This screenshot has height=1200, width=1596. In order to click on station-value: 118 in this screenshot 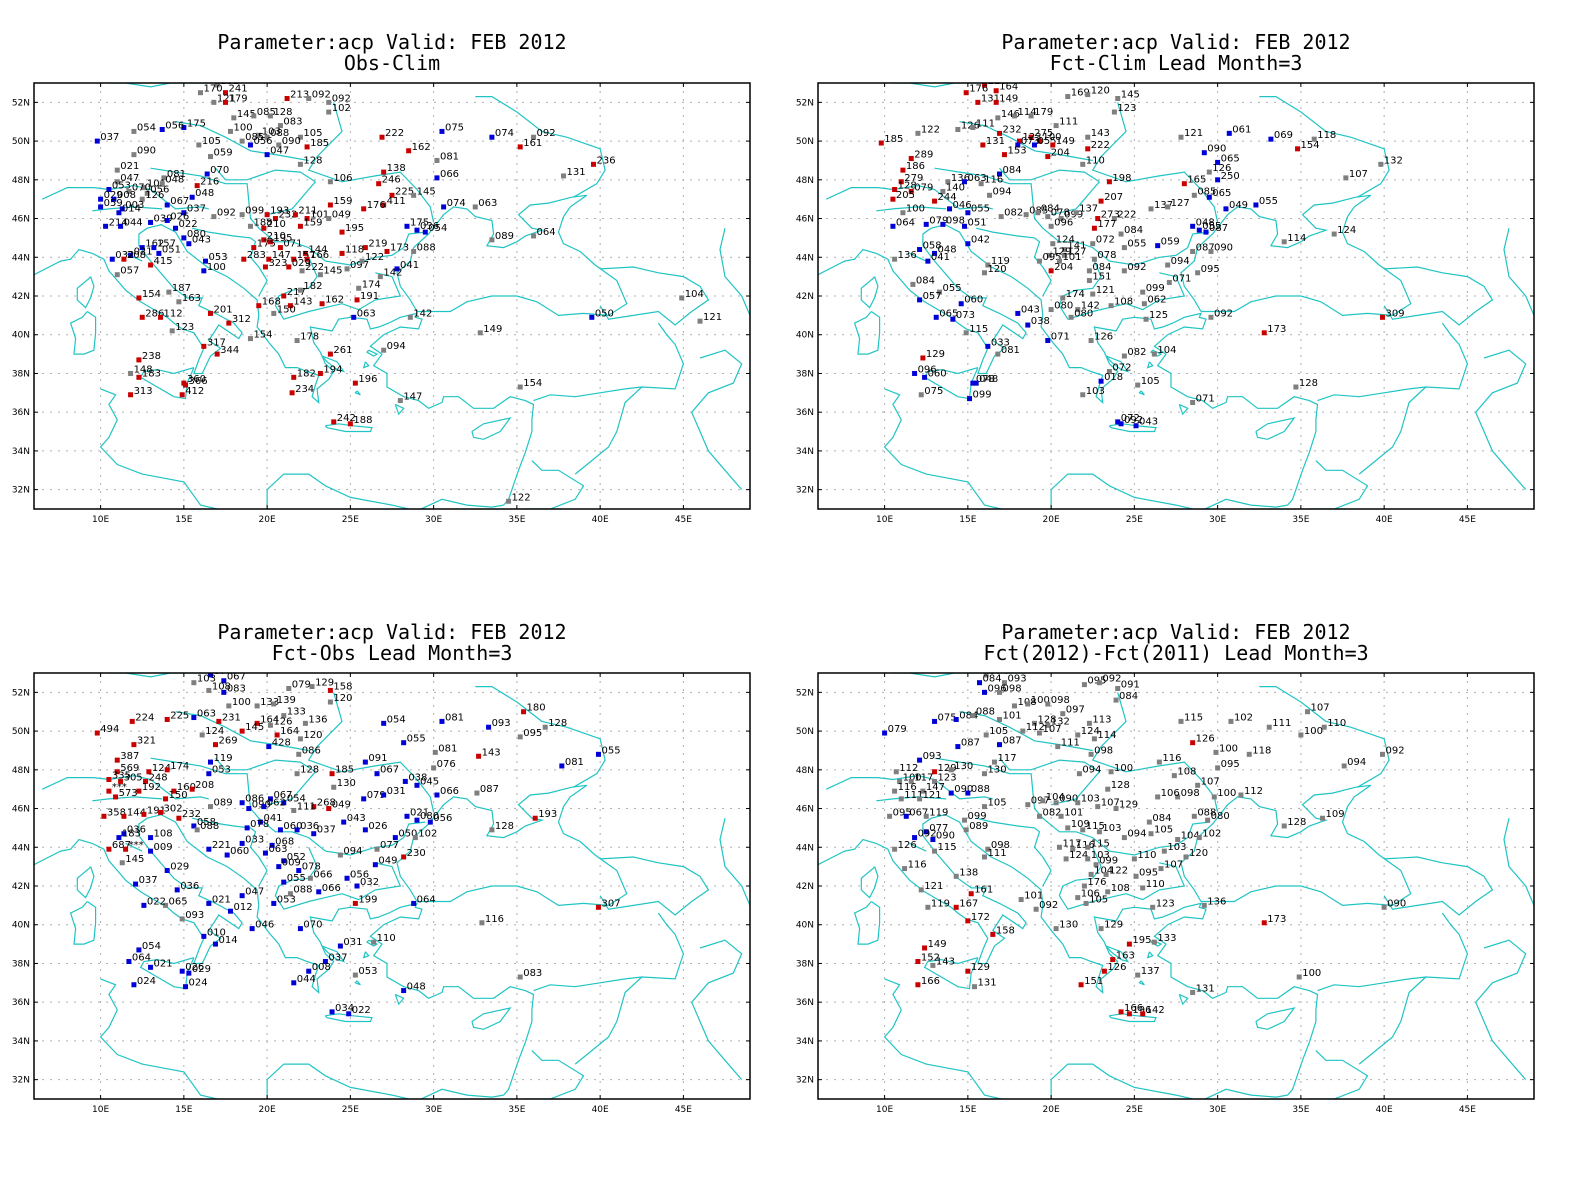, I will do `click(1261, 750)`.